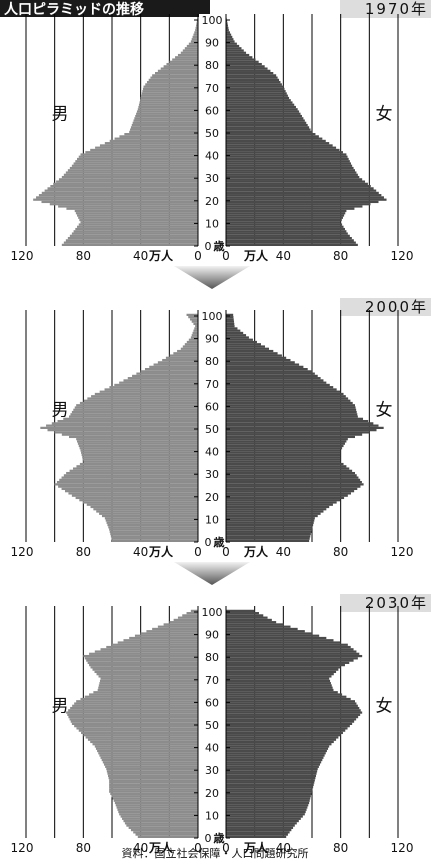 This screenshot has height=861, width=431. What do you see at coordinates (256, 551) in the screenshot?
I see `female-x-unit: 万人` at bounding box center [256, 551].